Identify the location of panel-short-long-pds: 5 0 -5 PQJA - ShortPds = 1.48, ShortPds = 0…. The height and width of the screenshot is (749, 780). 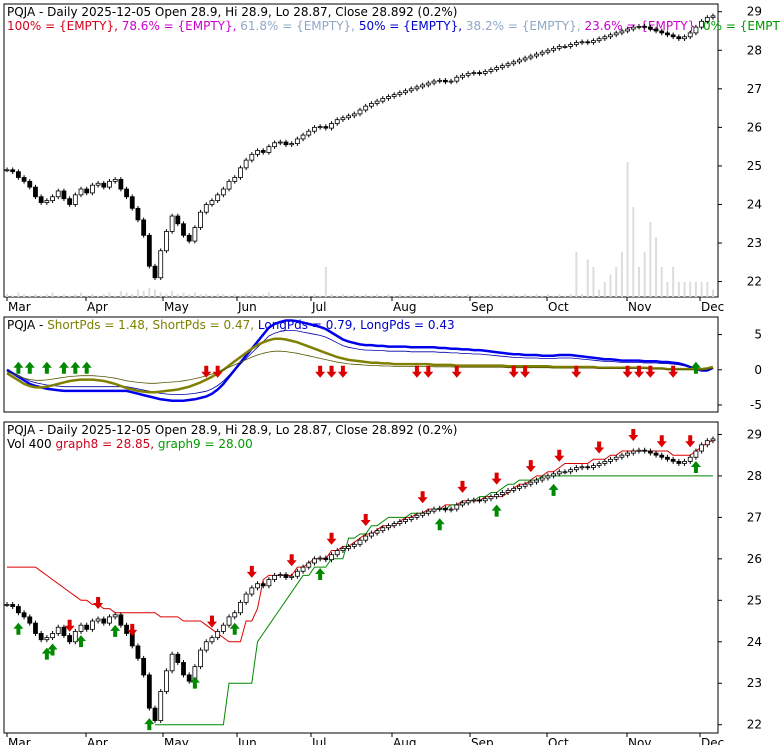
(382, 364).